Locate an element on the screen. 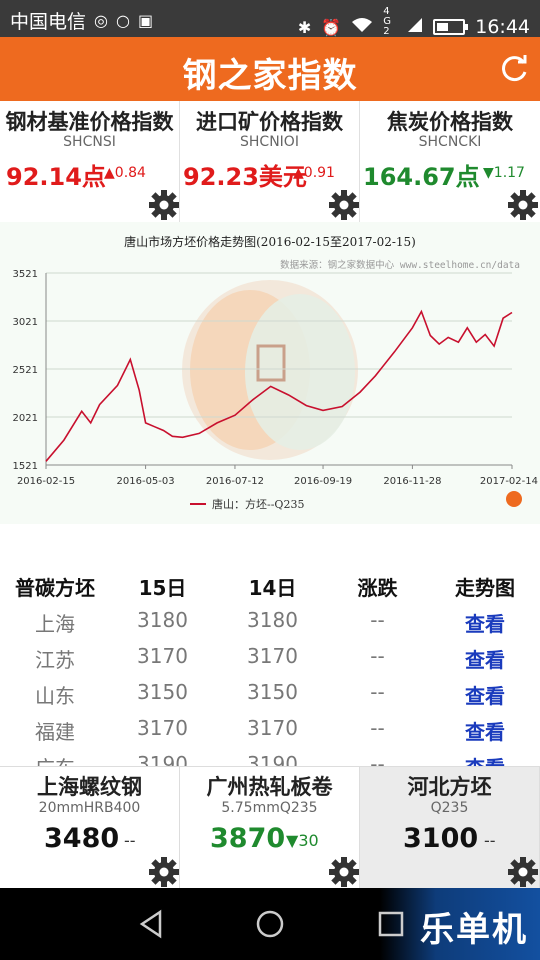 The width and height of the screenshot is (540, 960). row-day14: 3190 is located at coordinates (272, 759).